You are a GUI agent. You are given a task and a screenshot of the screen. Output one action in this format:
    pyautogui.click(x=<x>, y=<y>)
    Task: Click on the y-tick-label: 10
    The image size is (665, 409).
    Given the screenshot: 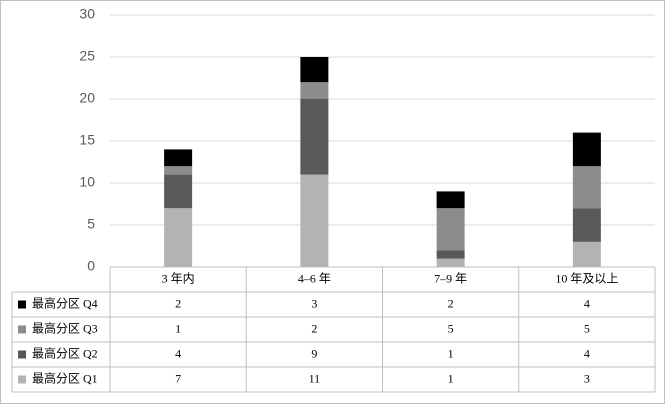 What is the action you would take?
    pyautogui.click(x=87, y=182)
    